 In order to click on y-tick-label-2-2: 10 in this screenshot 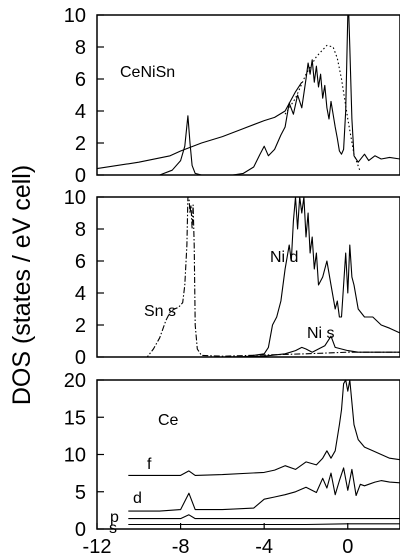, I will do `click(75, 456)`.